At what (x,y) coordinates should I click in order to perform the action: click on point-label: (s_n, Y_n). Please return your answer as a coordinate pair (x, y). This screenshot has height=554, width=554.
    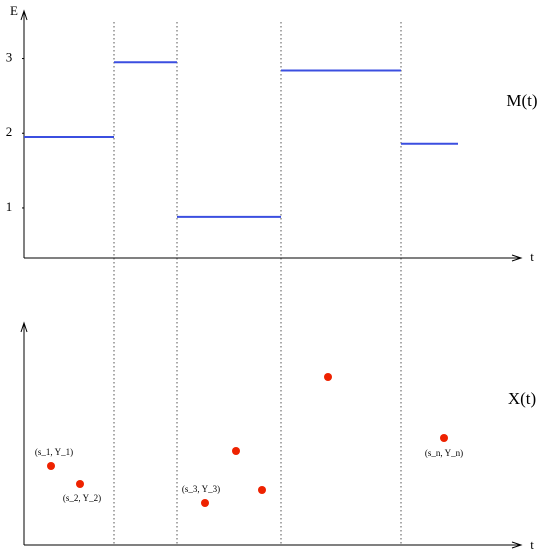
    Looking at the image, I should click on (444, 453).